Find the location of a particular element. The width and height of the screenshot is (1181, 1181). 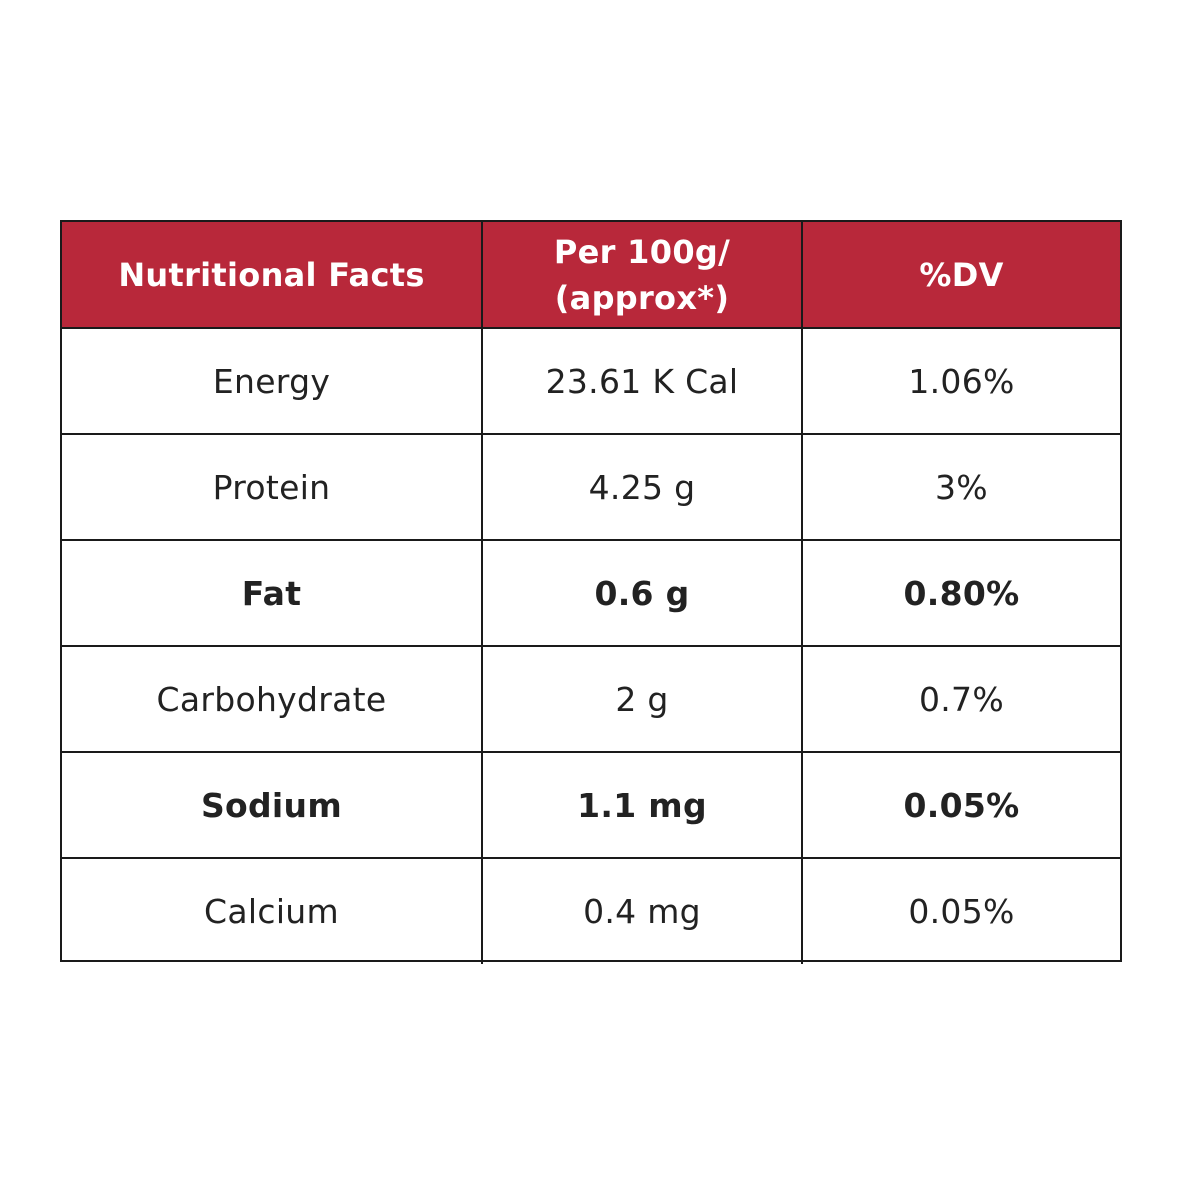

table-row: Fat 0.6 g 0.80% is located at coordinates (591, 593).